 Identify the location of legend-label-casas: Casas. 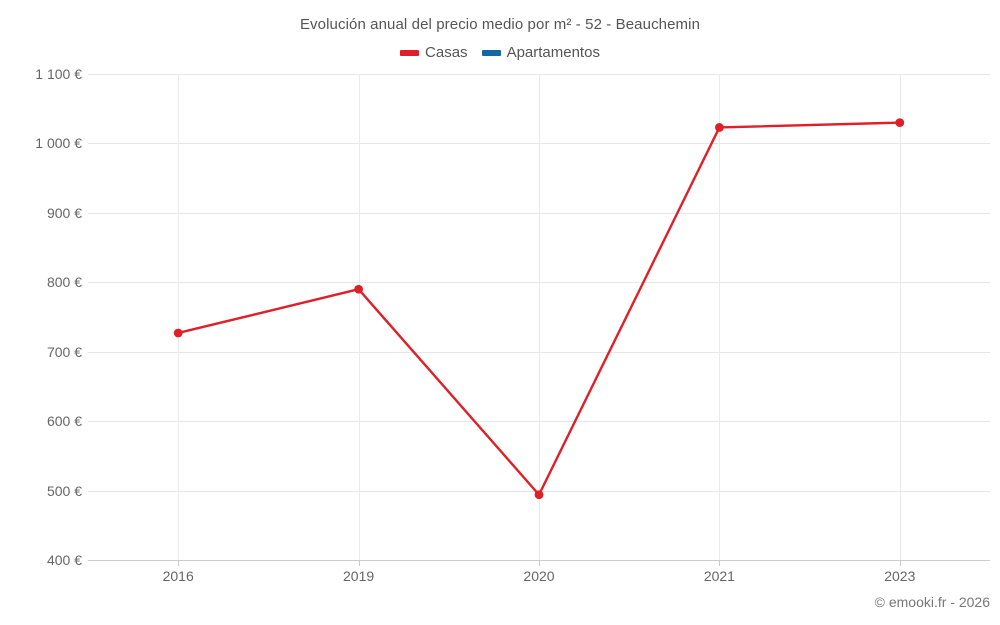
(446, 52).